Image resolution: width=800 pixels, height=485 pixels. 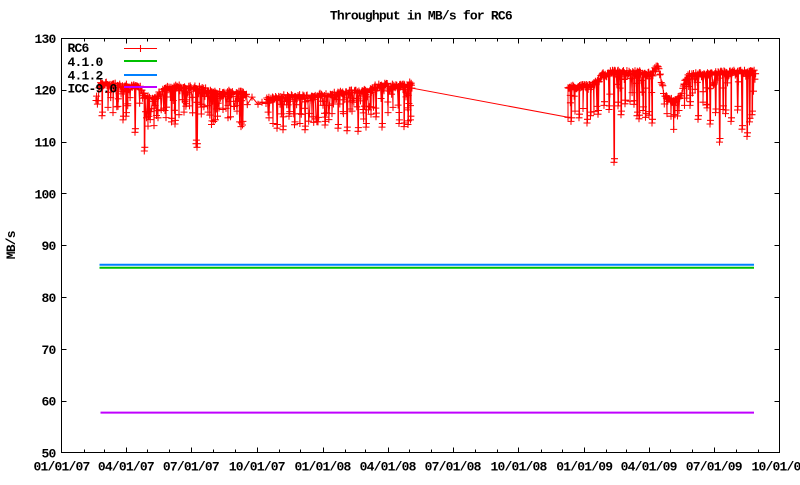 What do you see at coordinates (93, 88) in the screenshot?
I see `svg-text: ICC-9.0` at bounding box center [93, 88].